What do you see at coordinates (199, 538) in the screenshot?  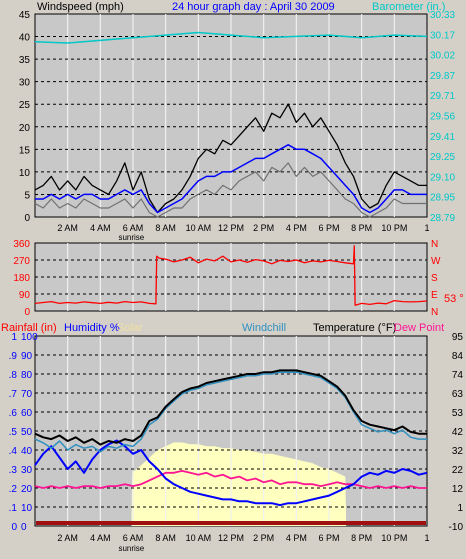 I see `time-tick-label: 10 AM` at bounding box center [199, 538].